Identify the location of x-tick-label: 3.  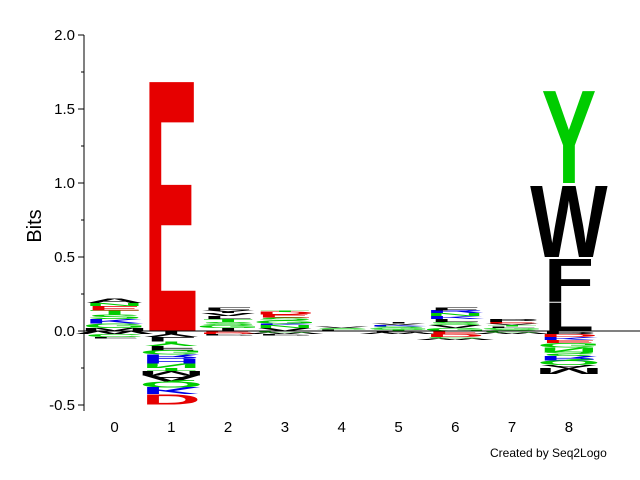
(285, 427).